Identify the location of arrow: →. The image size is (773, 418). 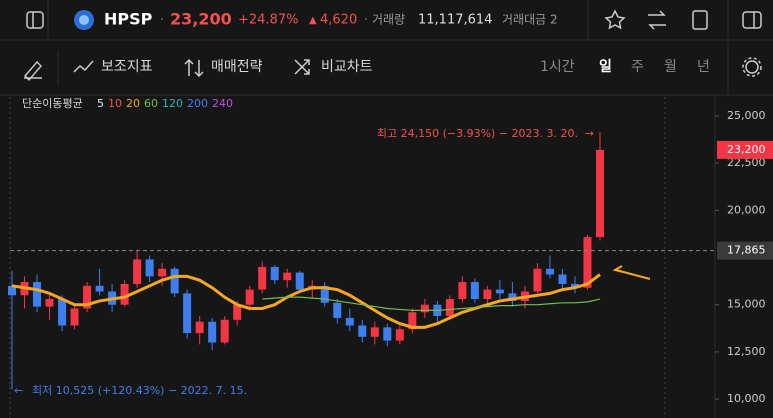
(589, 133).